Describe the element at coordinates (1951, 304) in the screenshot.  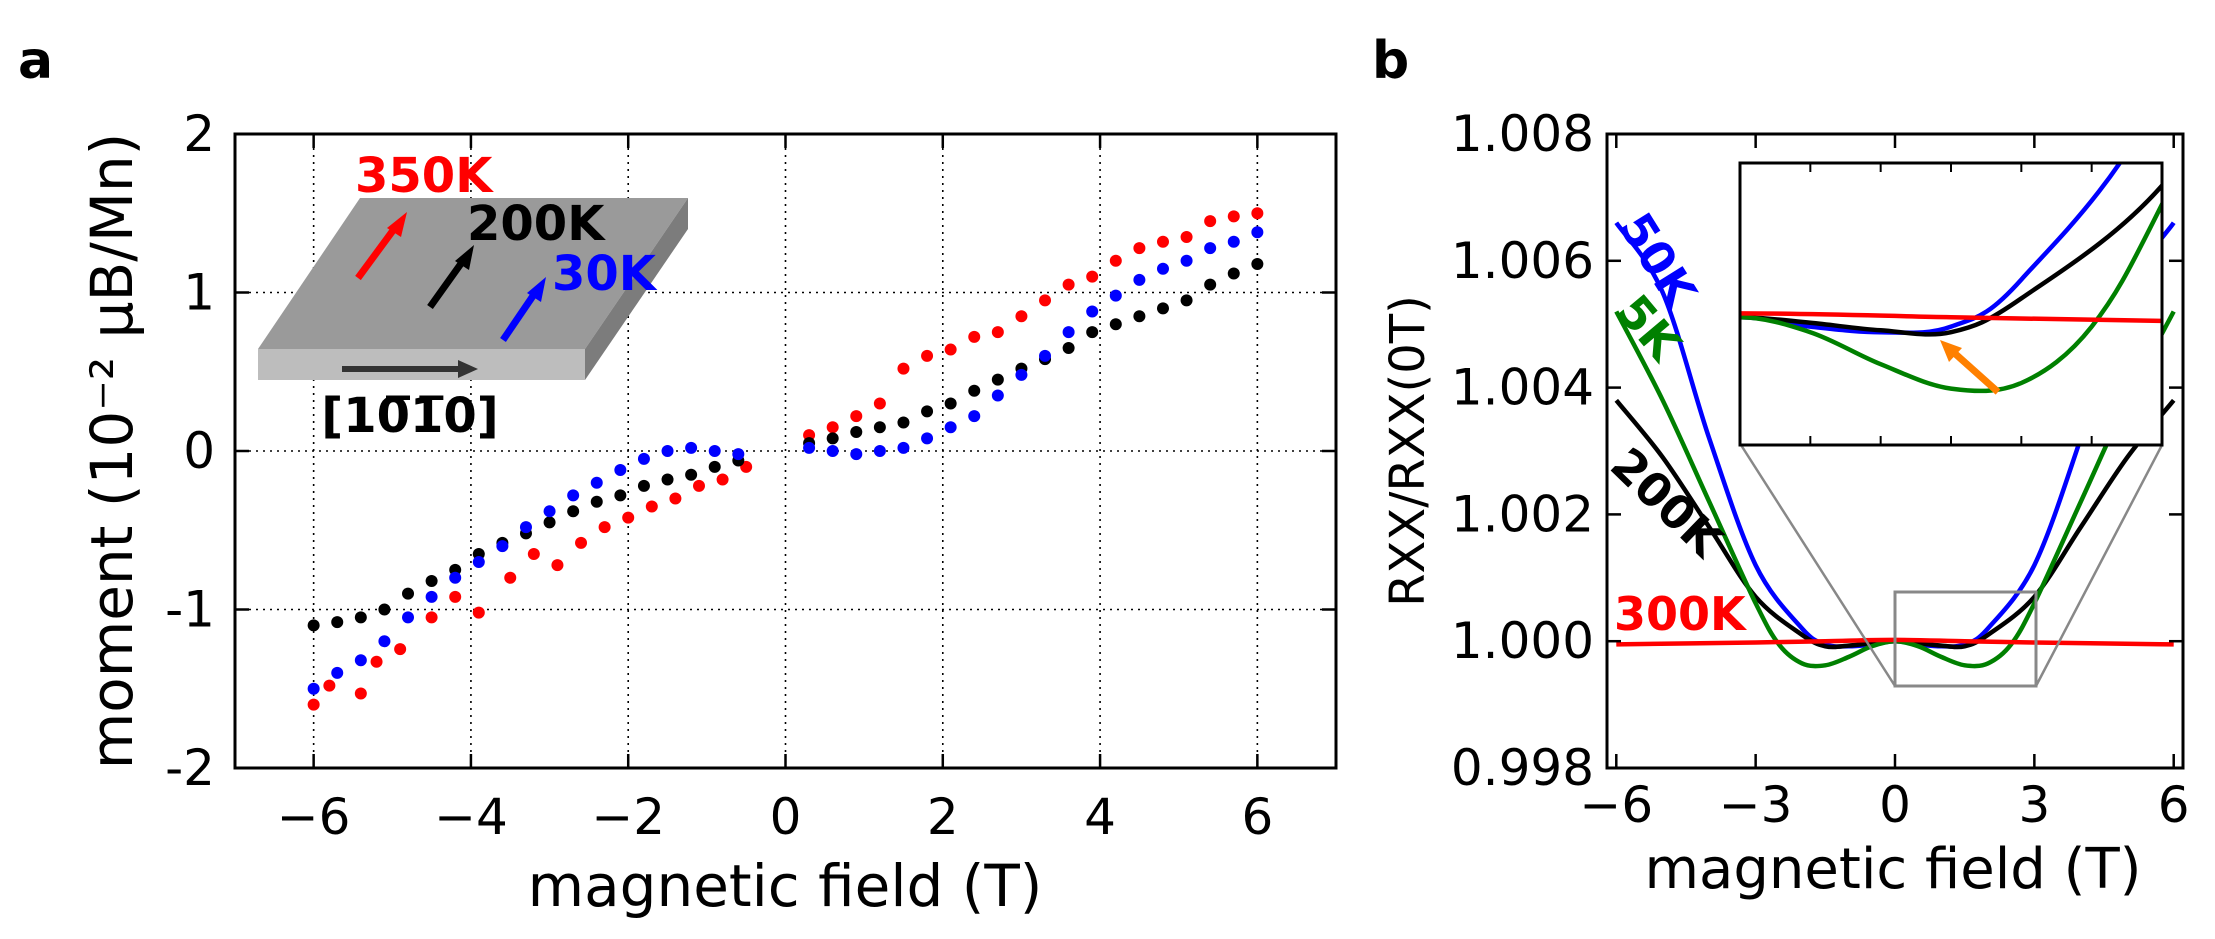
I see `inset-background` at that location.